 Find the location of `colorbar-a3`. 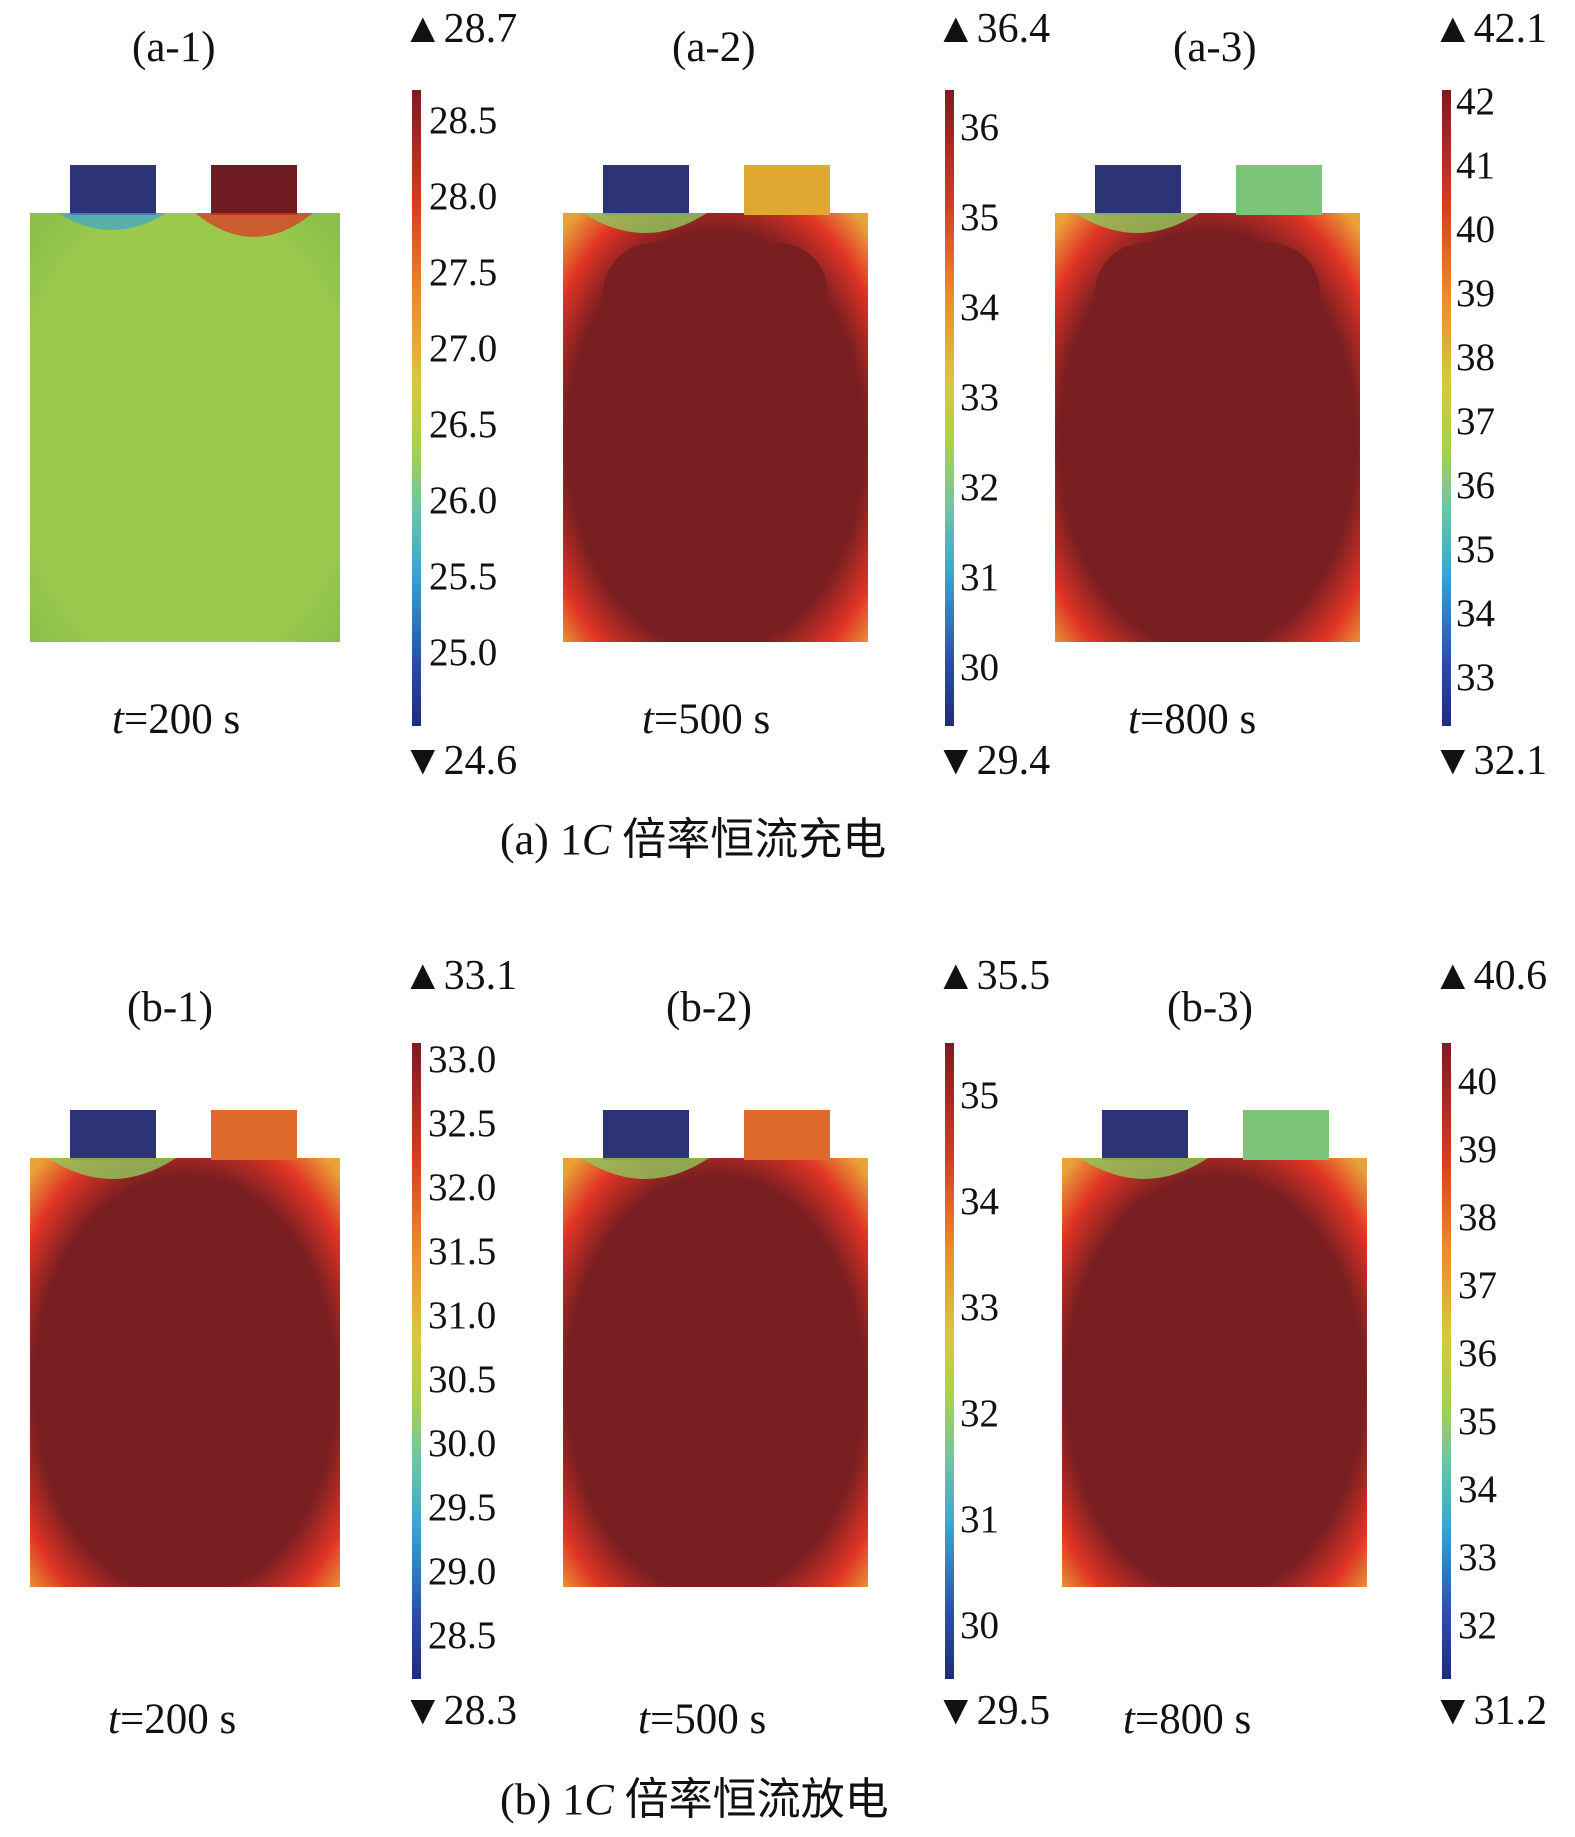

colorbar-a3 is located at coordinates (1446, 408).